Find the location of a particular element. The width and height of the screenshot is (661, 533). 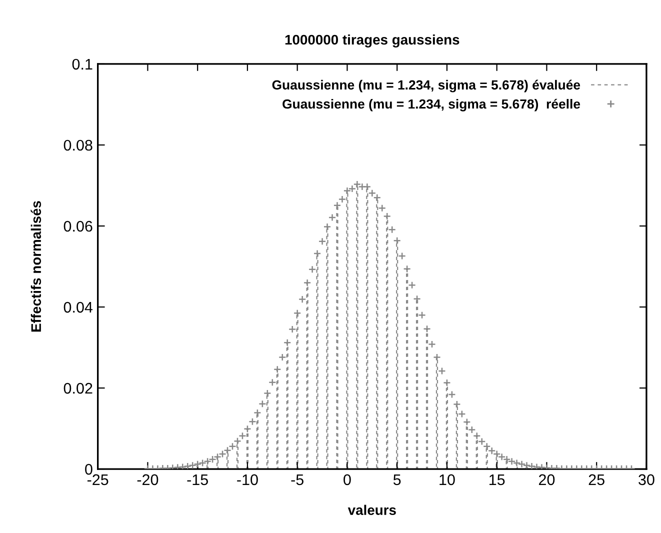

y-tick-label: 0.02 is located at coordinates (78, 388).